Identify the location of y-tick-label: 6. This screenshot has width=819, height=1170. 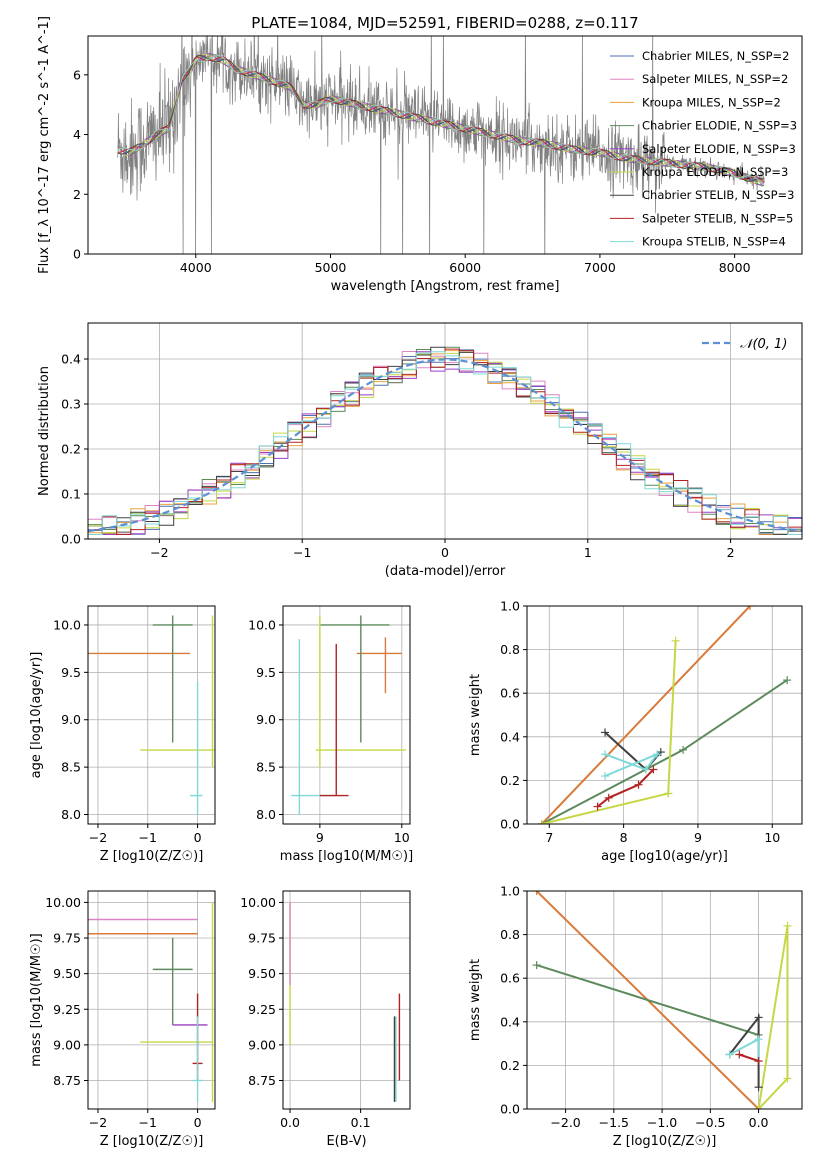
(77, 74).